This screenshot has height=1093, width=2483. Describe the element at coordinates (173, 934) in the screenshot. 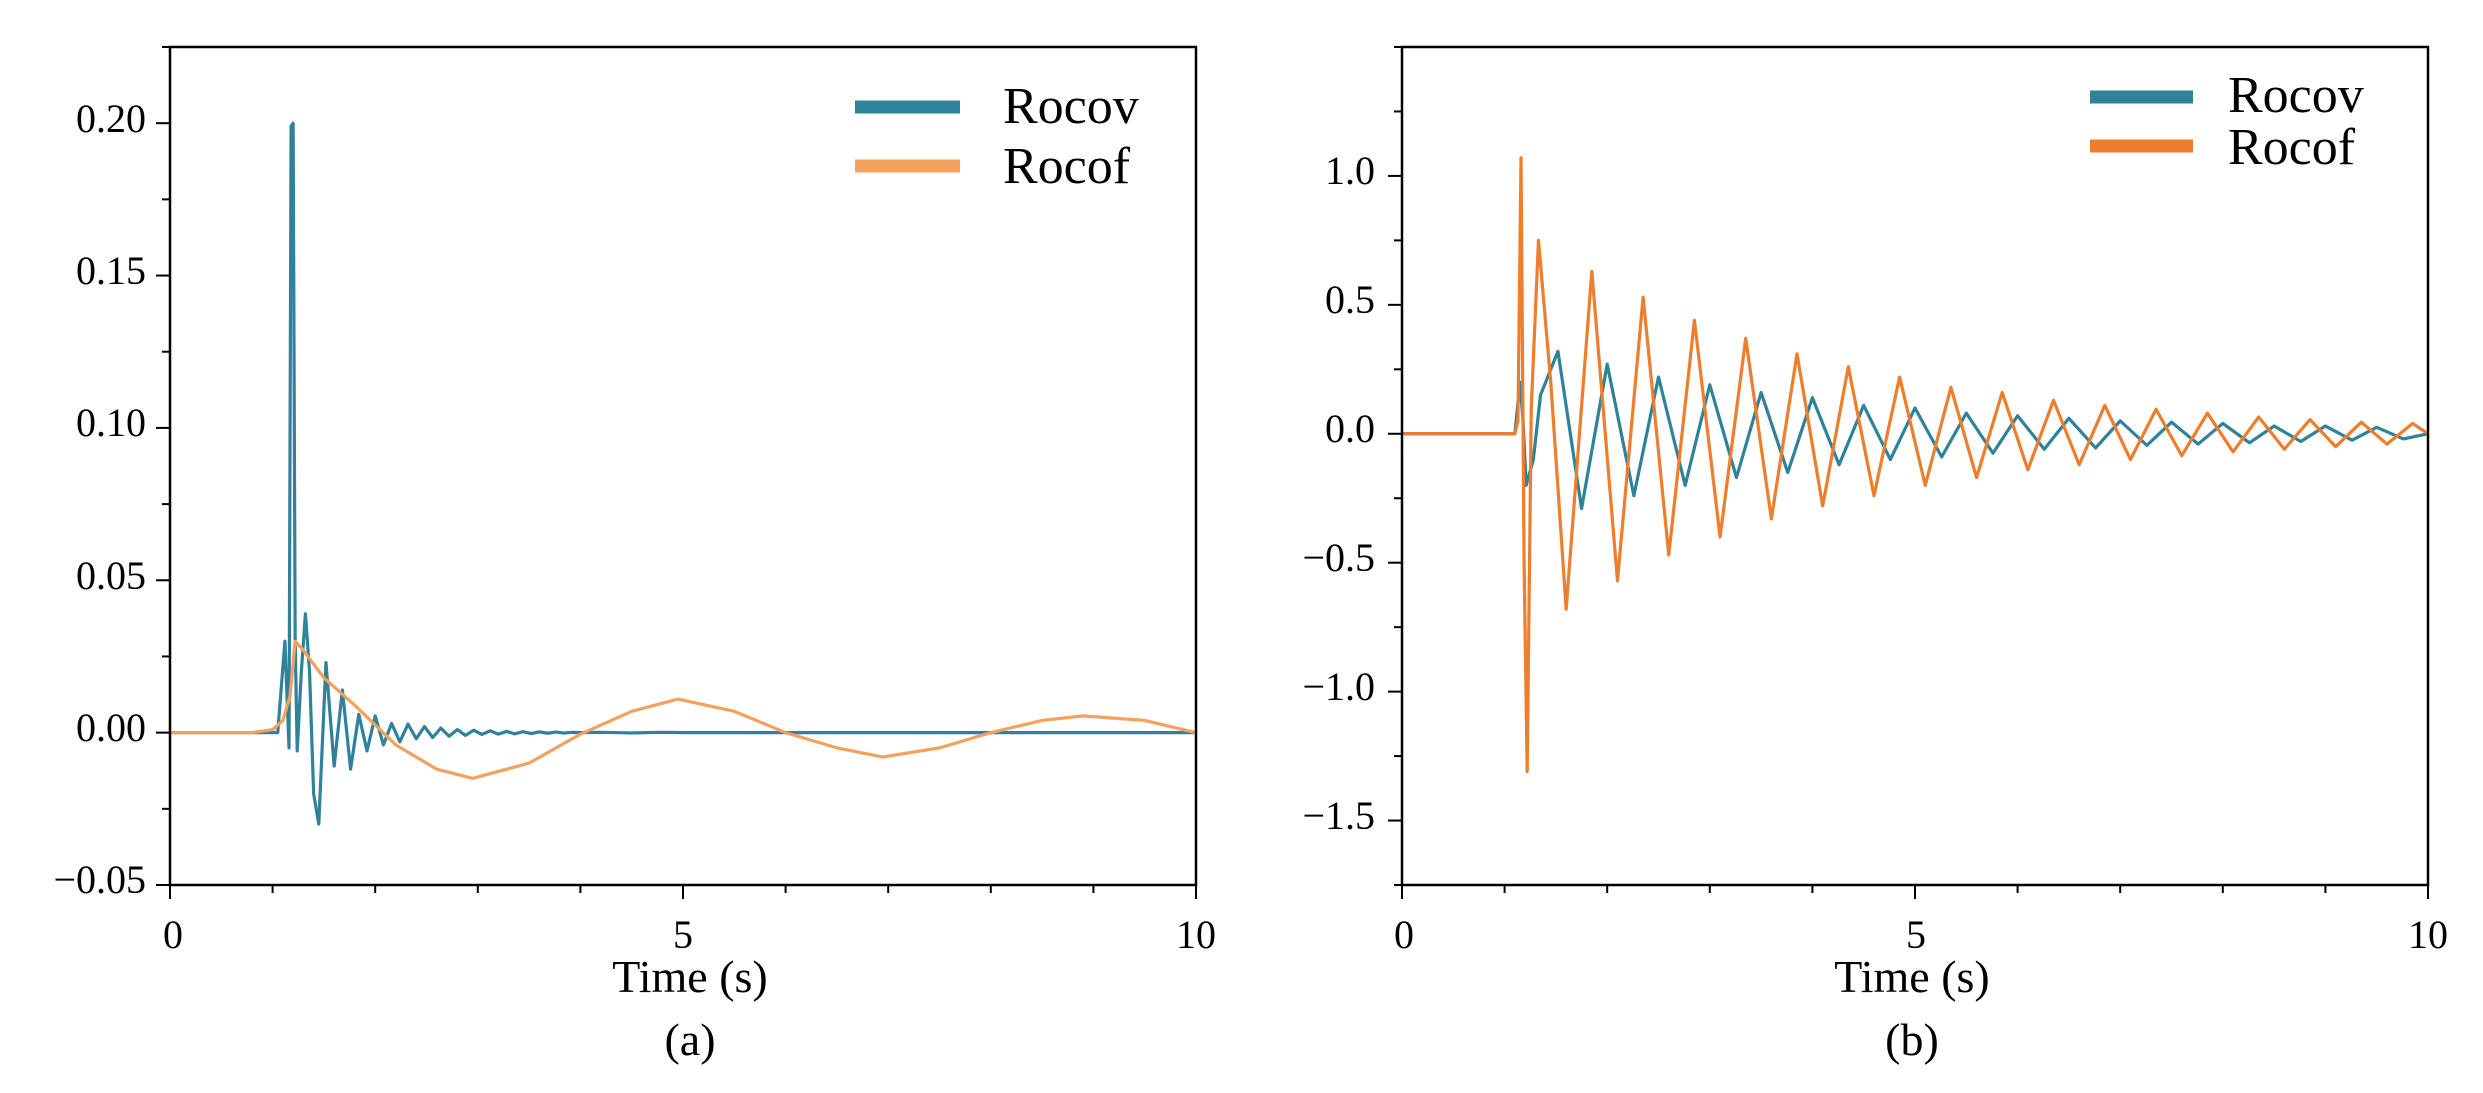

I see `panel-a-xtick-label: 0` at that location.